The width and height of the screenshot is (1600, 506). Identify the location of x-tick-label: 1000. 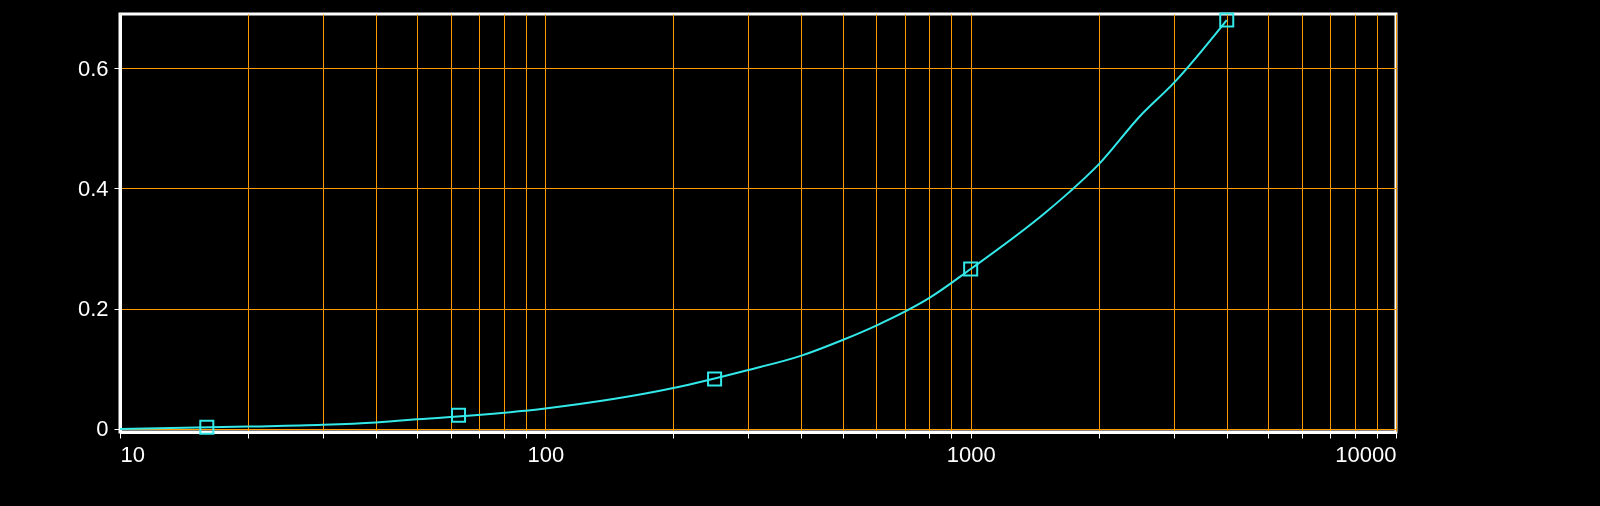
(971, 454).